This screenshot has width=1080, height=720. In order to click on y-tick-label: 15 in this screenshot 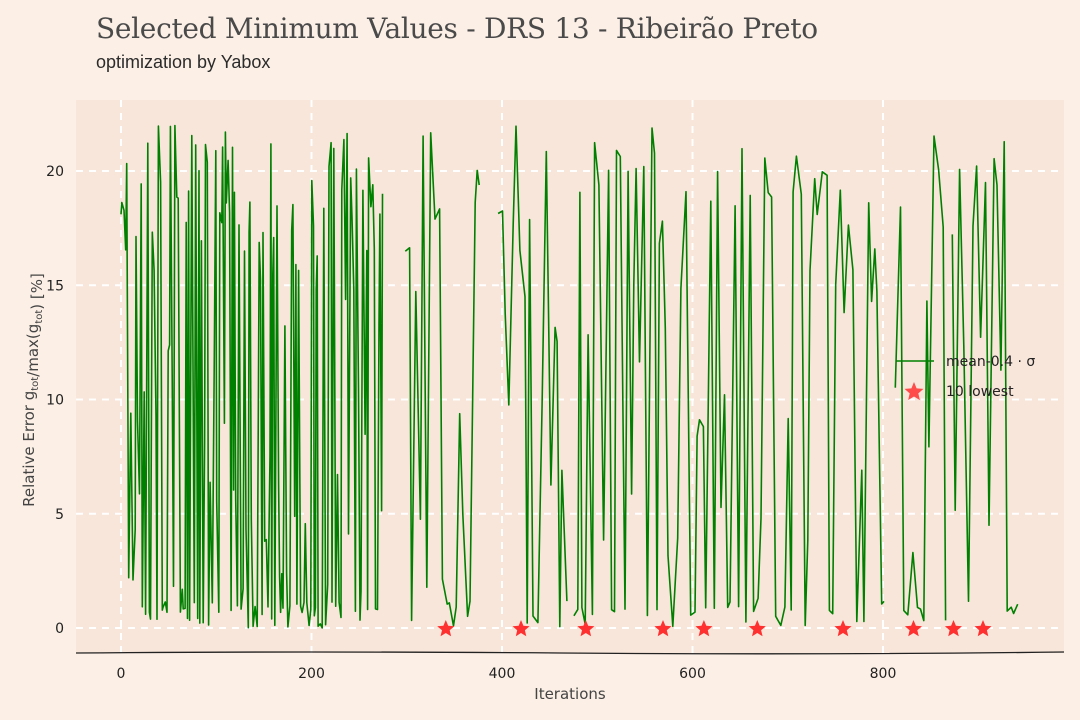, I will do `click(55, 286)`.